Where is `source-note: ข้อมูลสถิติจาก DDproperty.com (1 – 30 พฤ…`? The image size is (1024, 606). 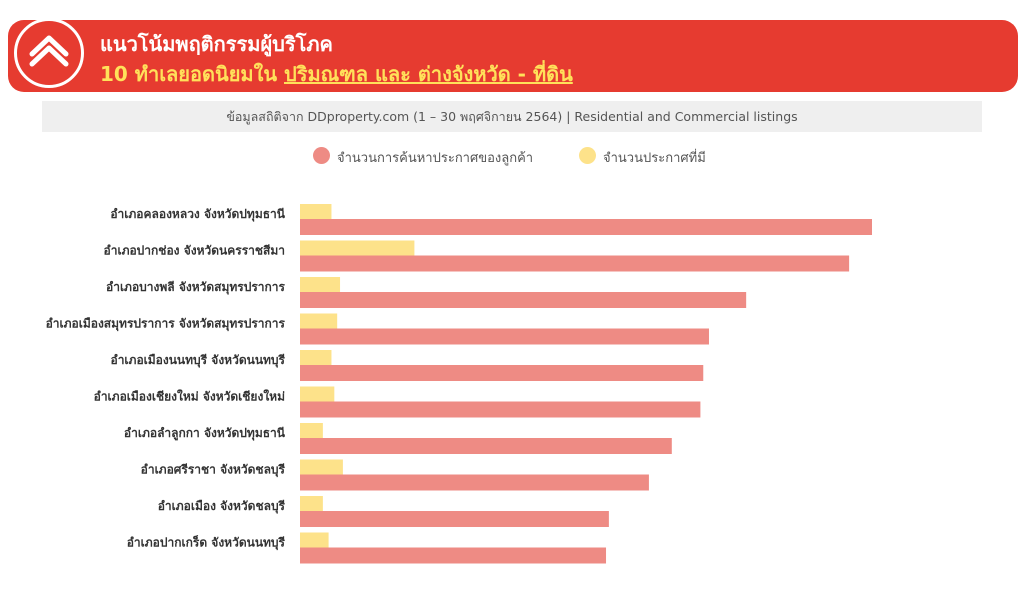 source-note: ข้อมูลสถิติจาก DDproperty.com (1 – 30 พฤ… is located at coordinates (512, 116).